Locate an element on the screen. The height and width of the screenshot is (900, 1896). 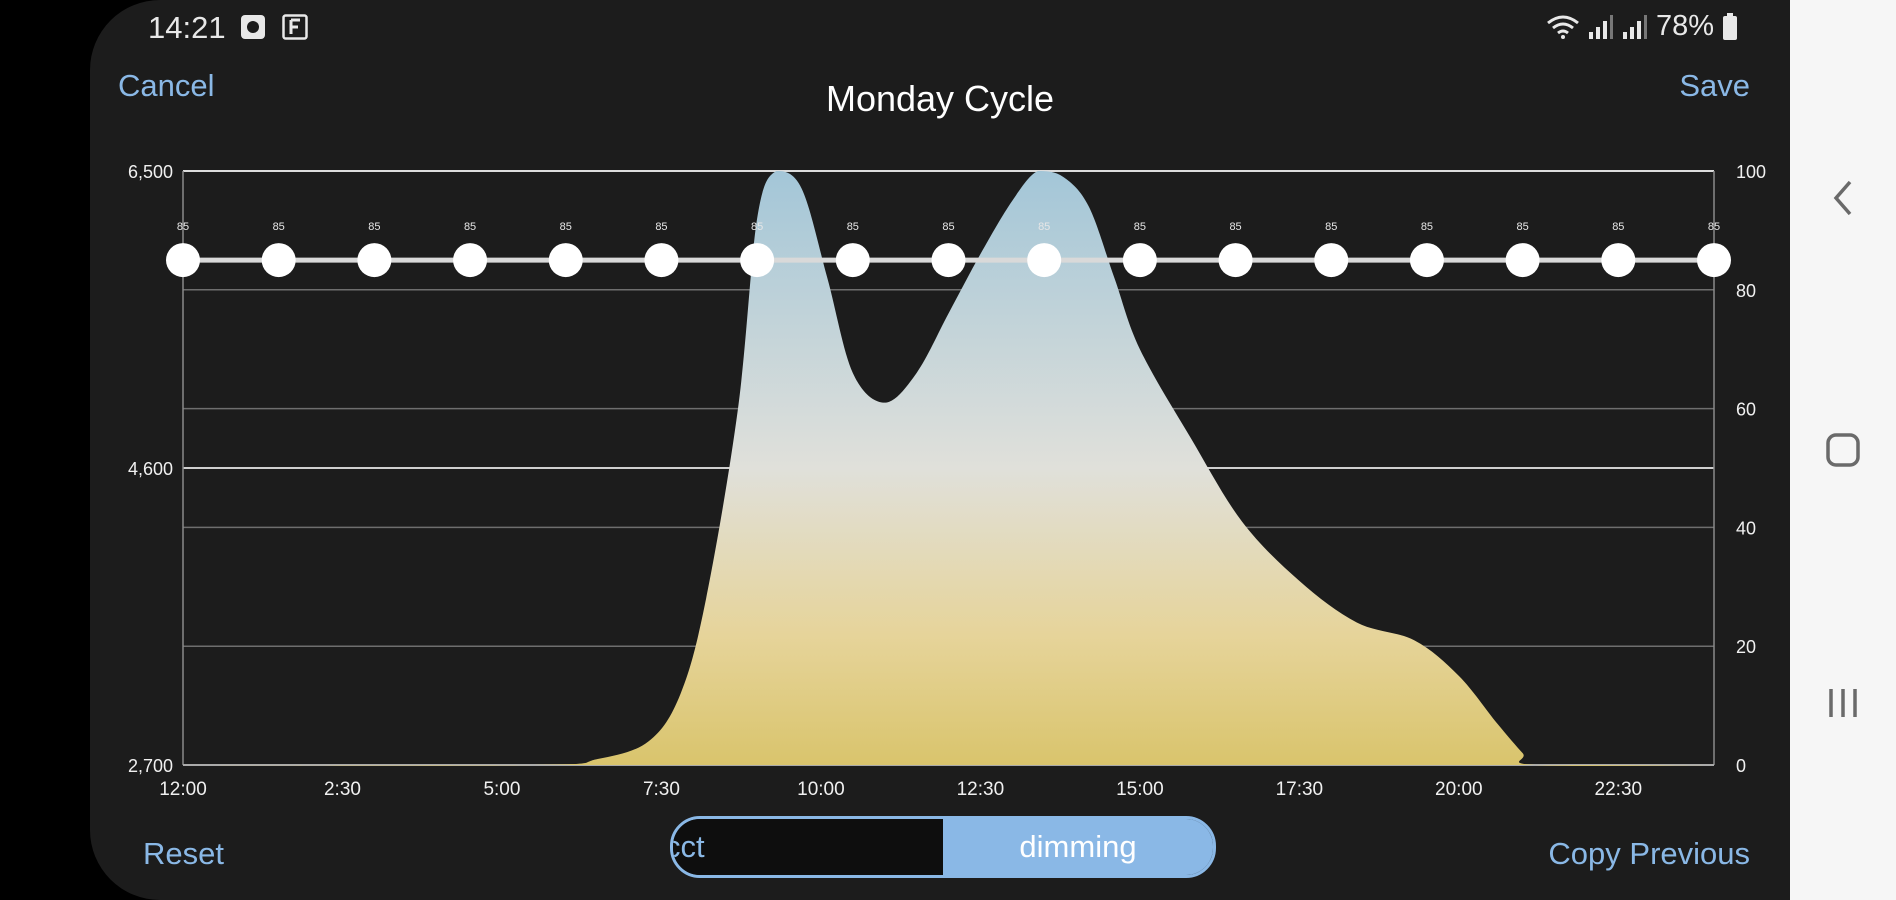
home-button is located at coordinates (1843, 450).